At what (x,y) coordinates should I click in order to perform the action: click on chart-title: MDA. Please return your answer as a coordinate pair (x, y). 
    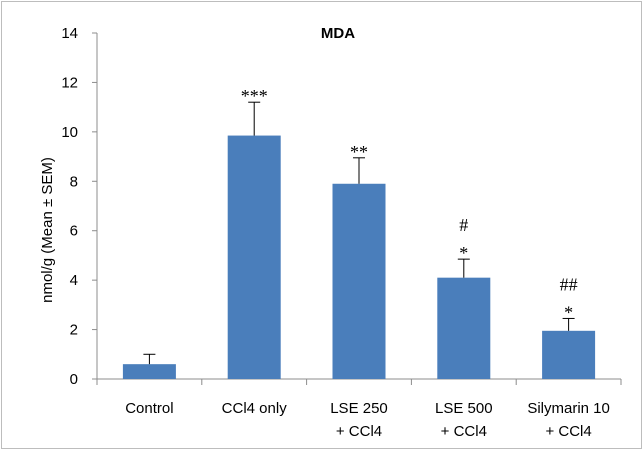
    Looking at the image, I should click on (338, 33).